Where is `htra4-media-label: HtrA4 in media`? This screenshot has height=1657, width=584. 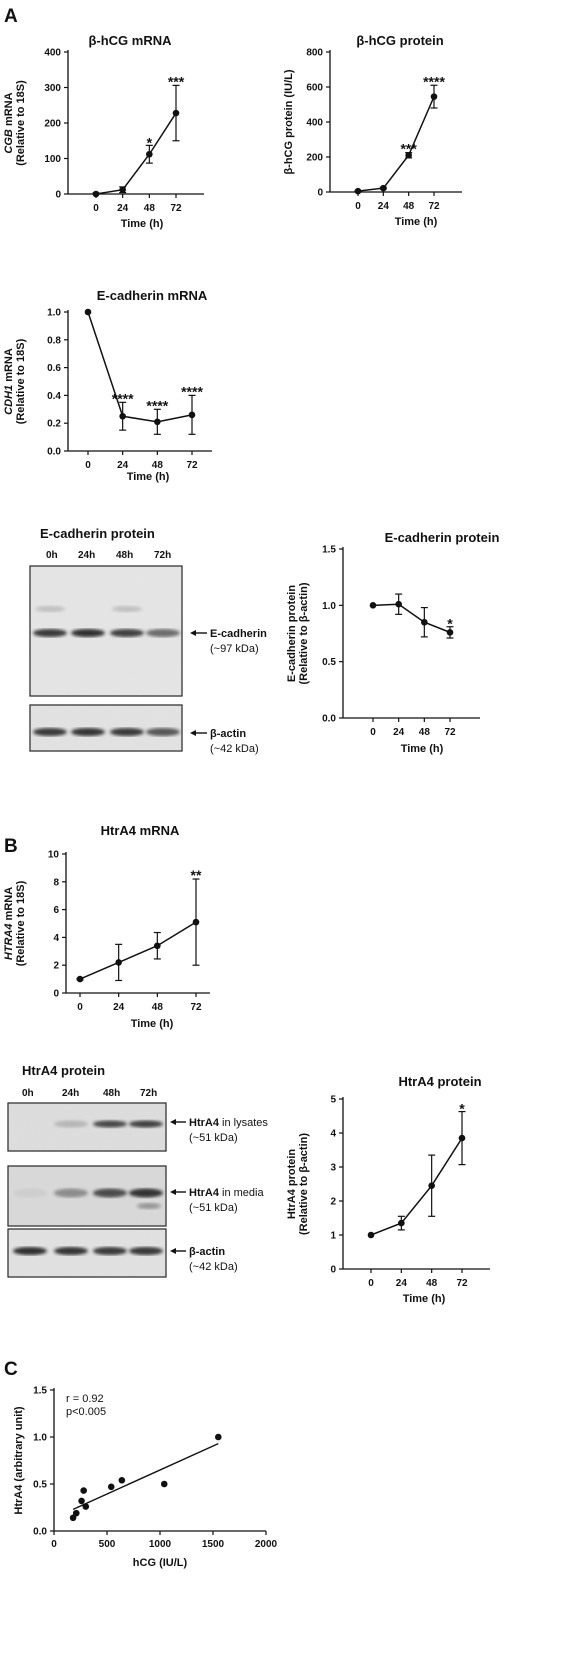 htra4-media-label: HtrA4 in media is located at coordinates (226, 1193).